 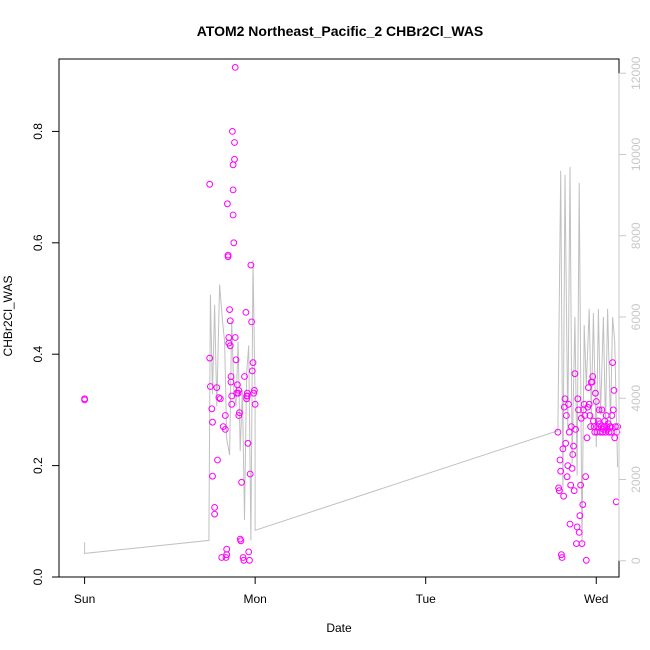 What do you see at coordinates (340, 31) in the screenshot?
I see `chart-title: ATOM2 Northeast_Pacific_2 CHBr2Cl_WAS` at bounding box center [340, 31].